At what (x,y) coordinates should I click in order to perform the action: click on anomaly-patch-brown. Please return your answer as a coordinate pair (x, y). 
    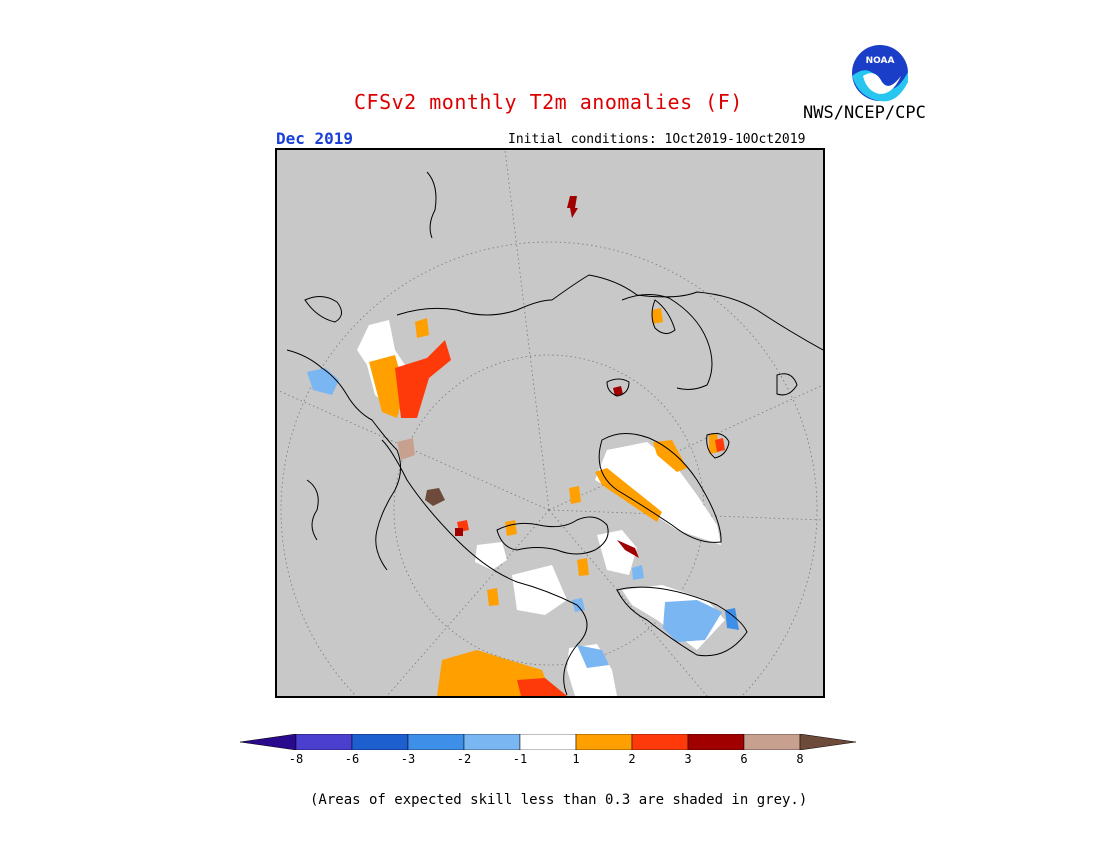
    Looking at the image, I should click on (435, 497).